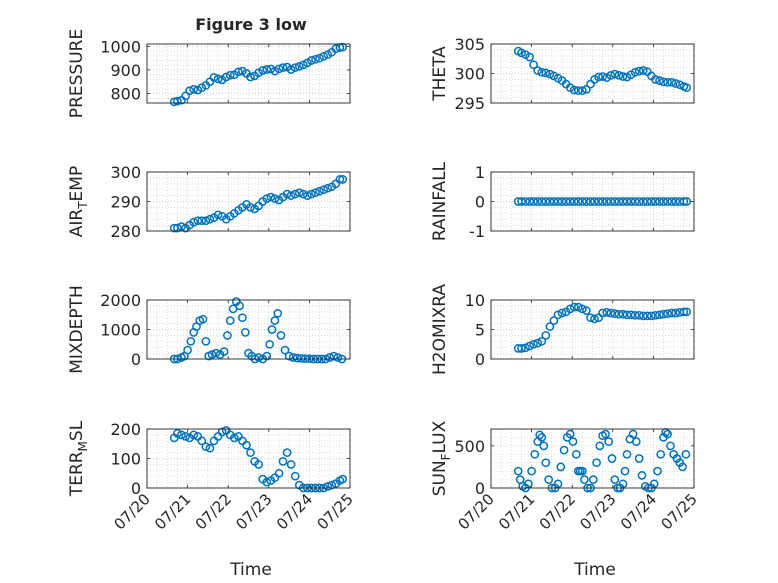  What do you see at coordinates (125, 70) in the screenshot?
I see `y-tick-label: 900` at bounding box center [125, 70].